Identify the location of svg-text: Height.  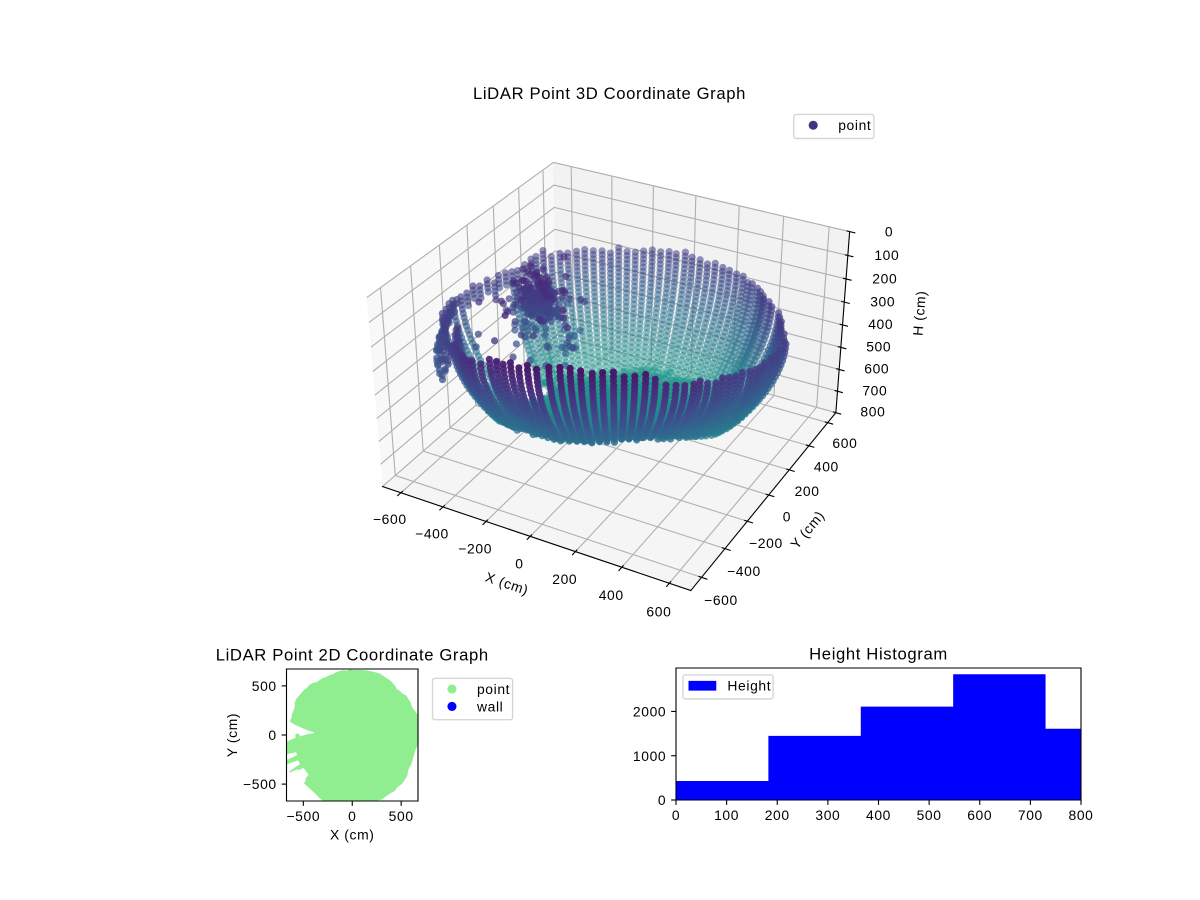
(749, 686).